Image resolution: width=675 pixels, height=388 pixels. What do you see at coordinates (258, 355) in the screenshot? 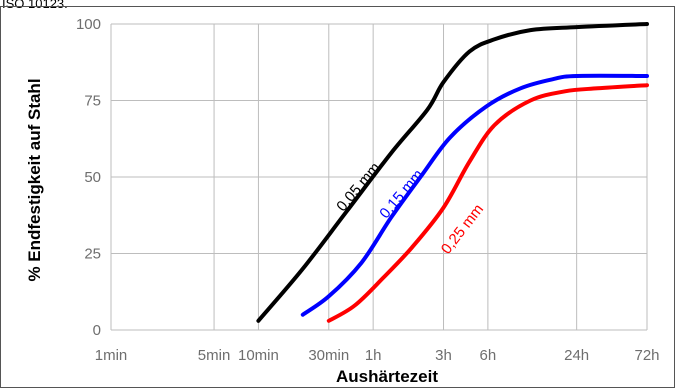
I see `x-tick-label: 10min` at bounding box center [258, 355].